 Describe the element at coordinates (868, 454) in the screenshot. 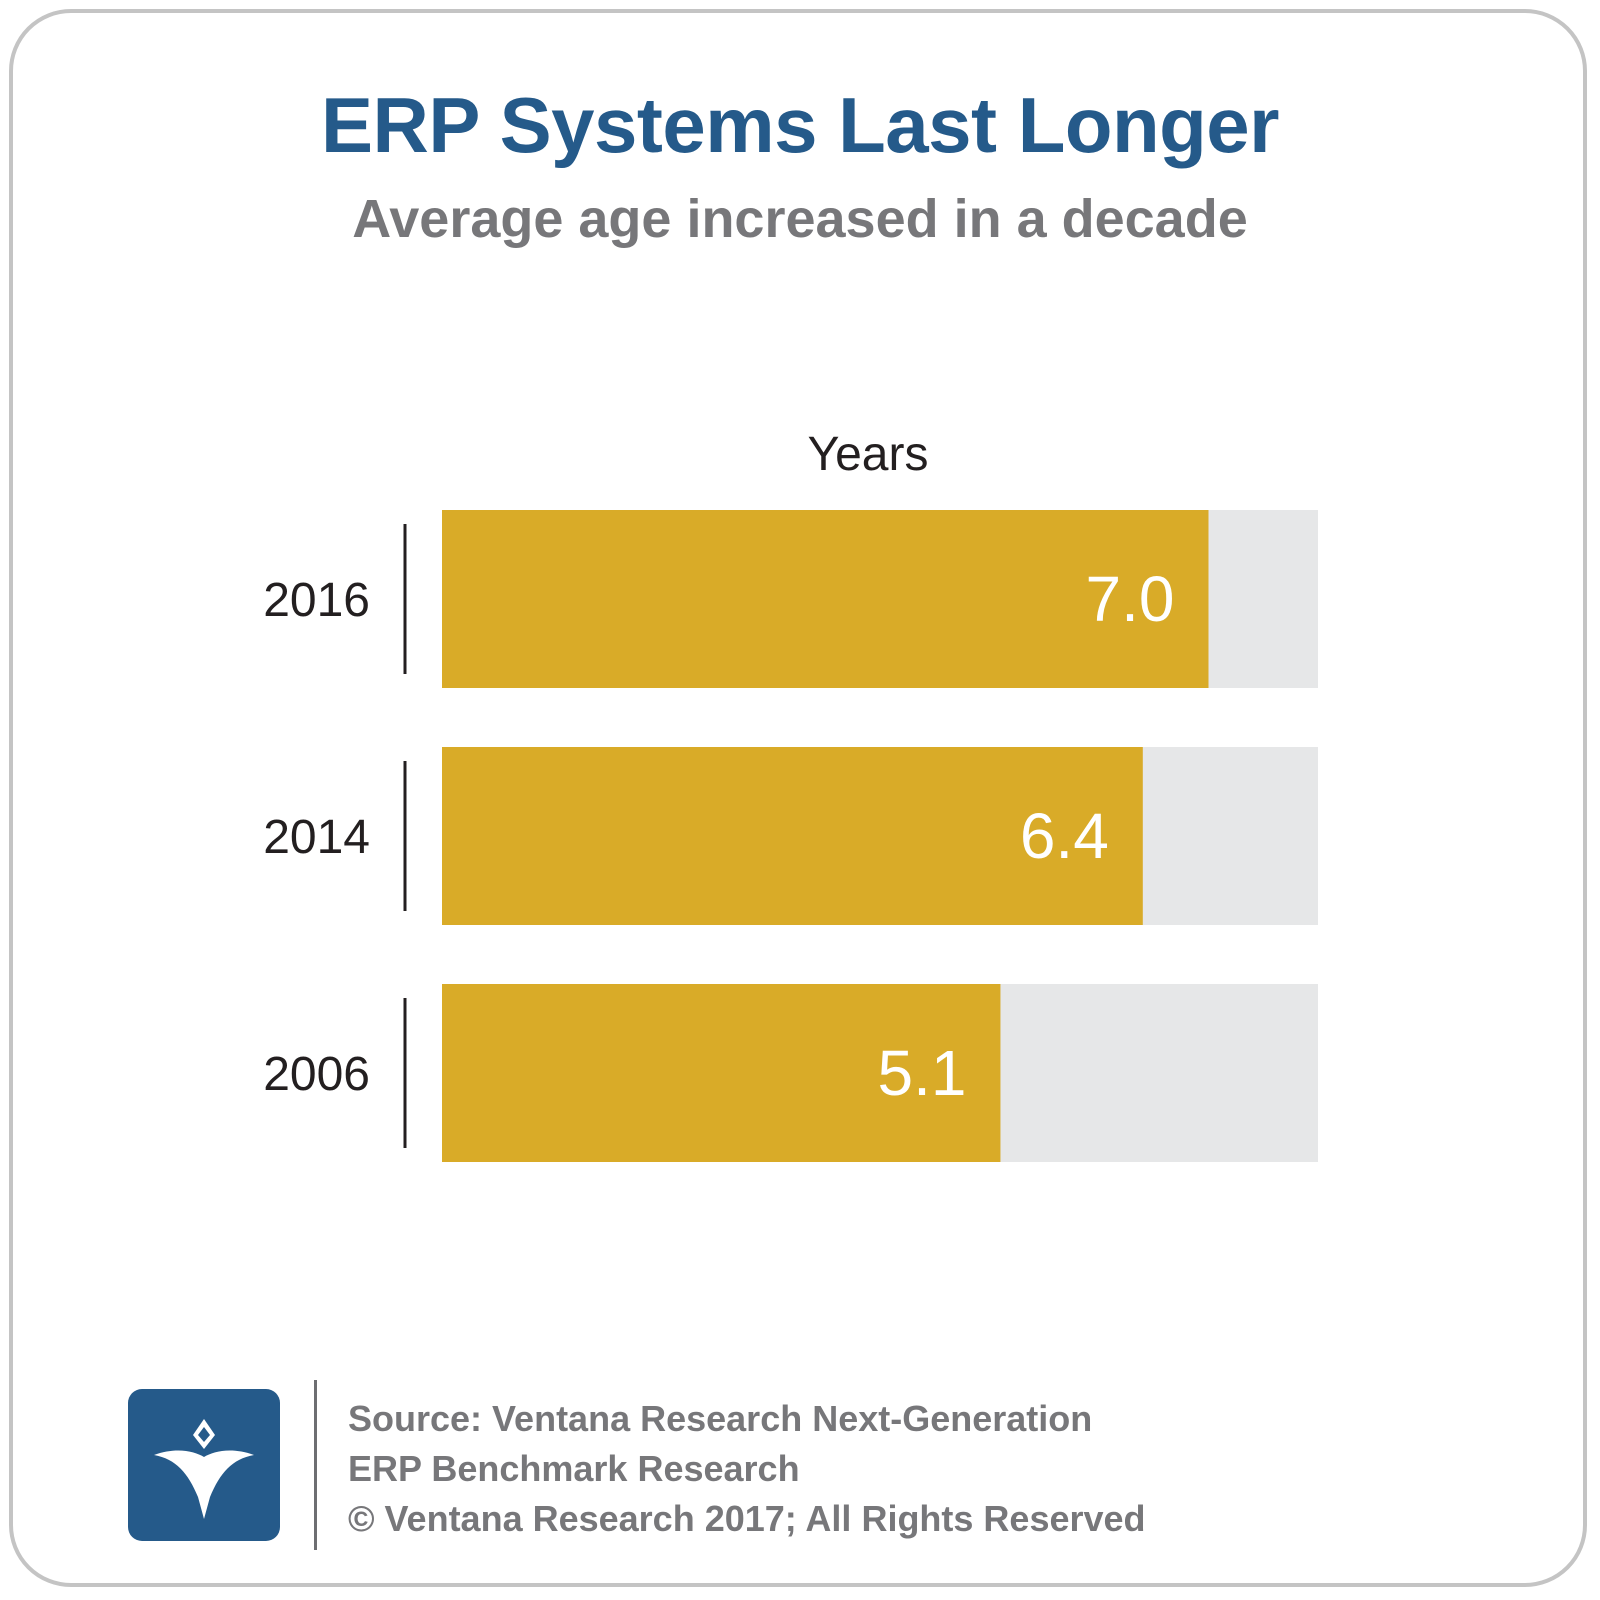

I see `x-axis-label: Years` at that location.